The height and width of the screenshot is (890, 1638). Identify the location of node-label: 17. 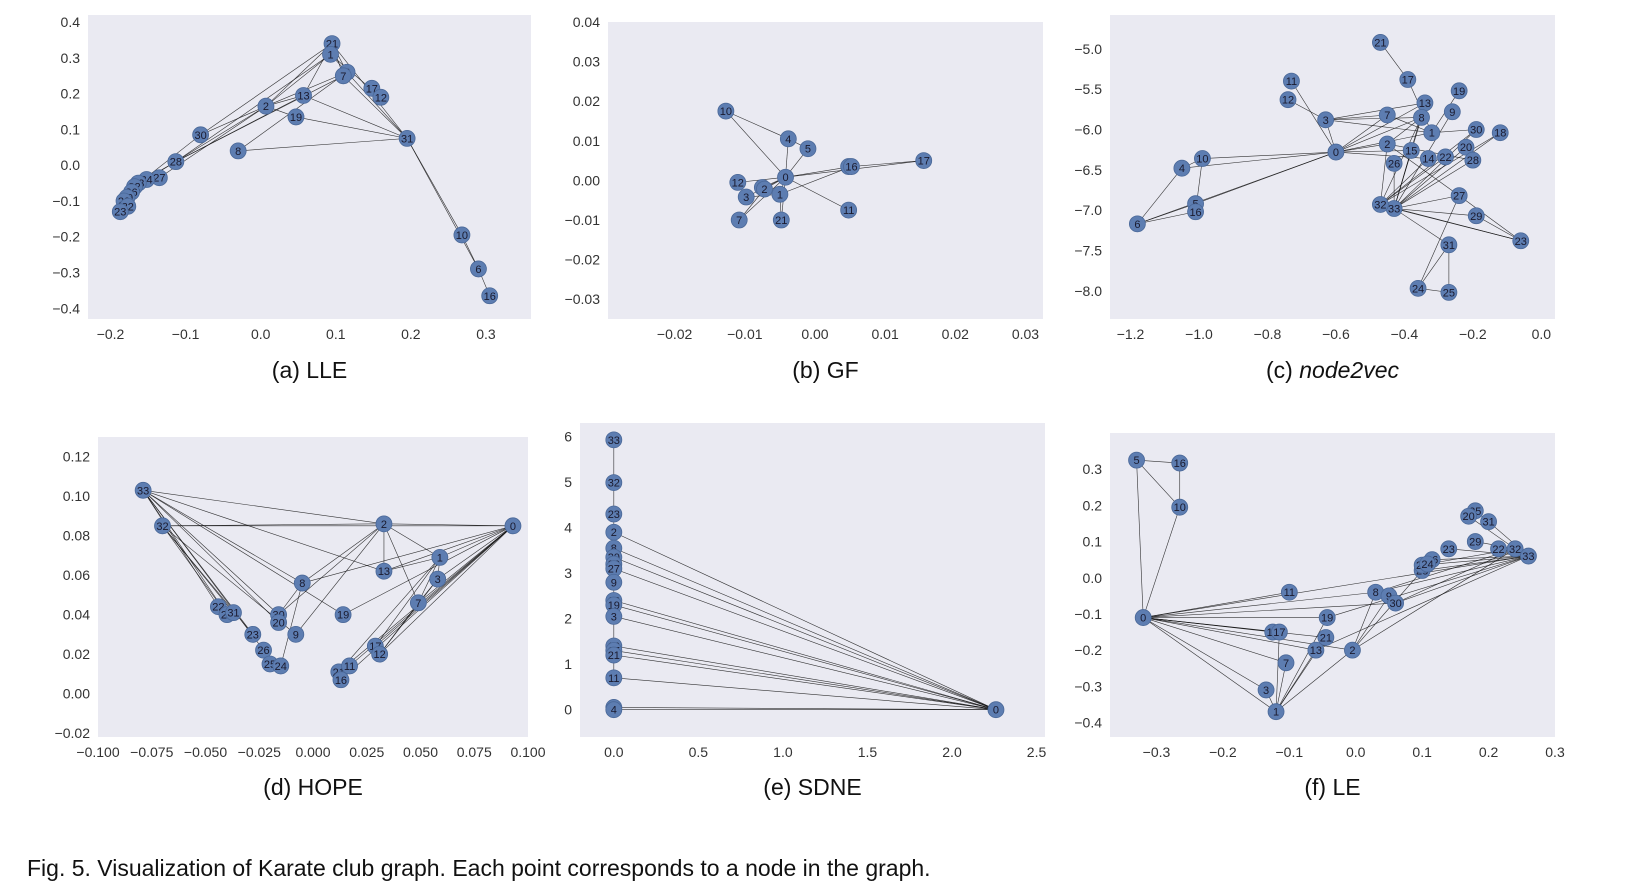
(1408, 81).